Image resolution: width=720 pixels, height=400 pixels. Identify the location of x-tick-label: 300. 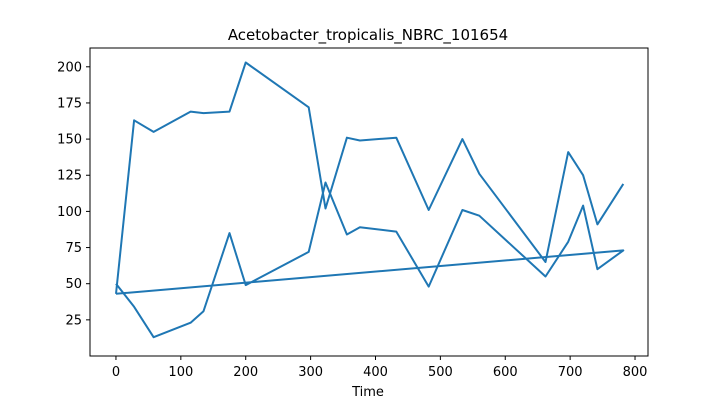
(310, 372).